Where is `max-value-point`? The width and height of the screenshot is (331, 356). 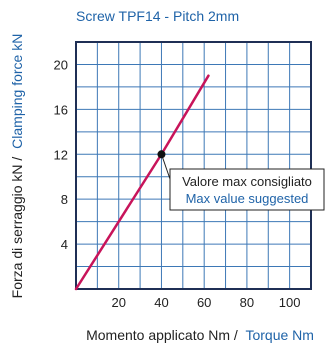
max-value-point is located at coordinates (161, 154).